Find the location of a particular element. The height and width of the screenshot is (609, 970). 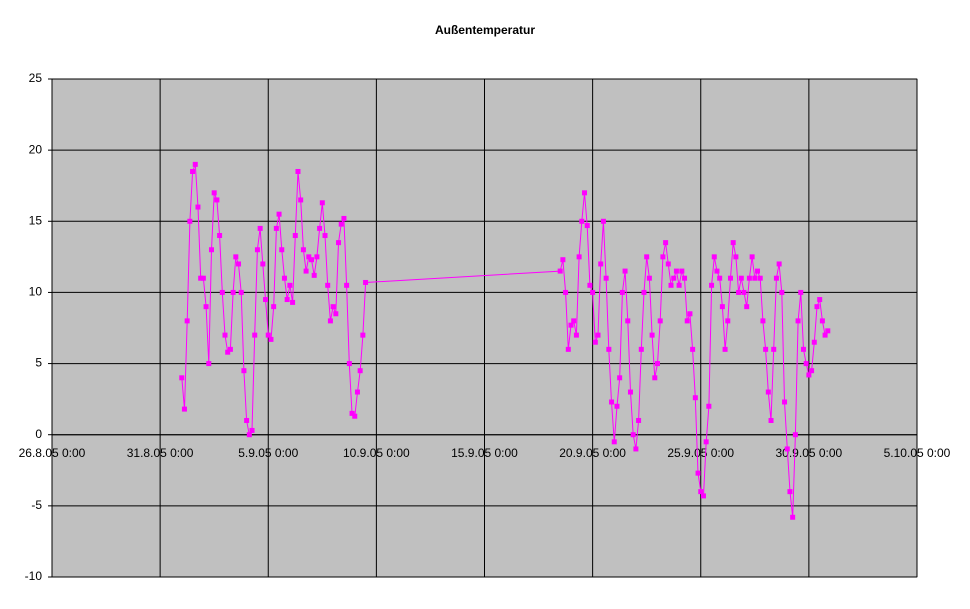

y-tick-label: -10 is located at coordinates (34, 576).